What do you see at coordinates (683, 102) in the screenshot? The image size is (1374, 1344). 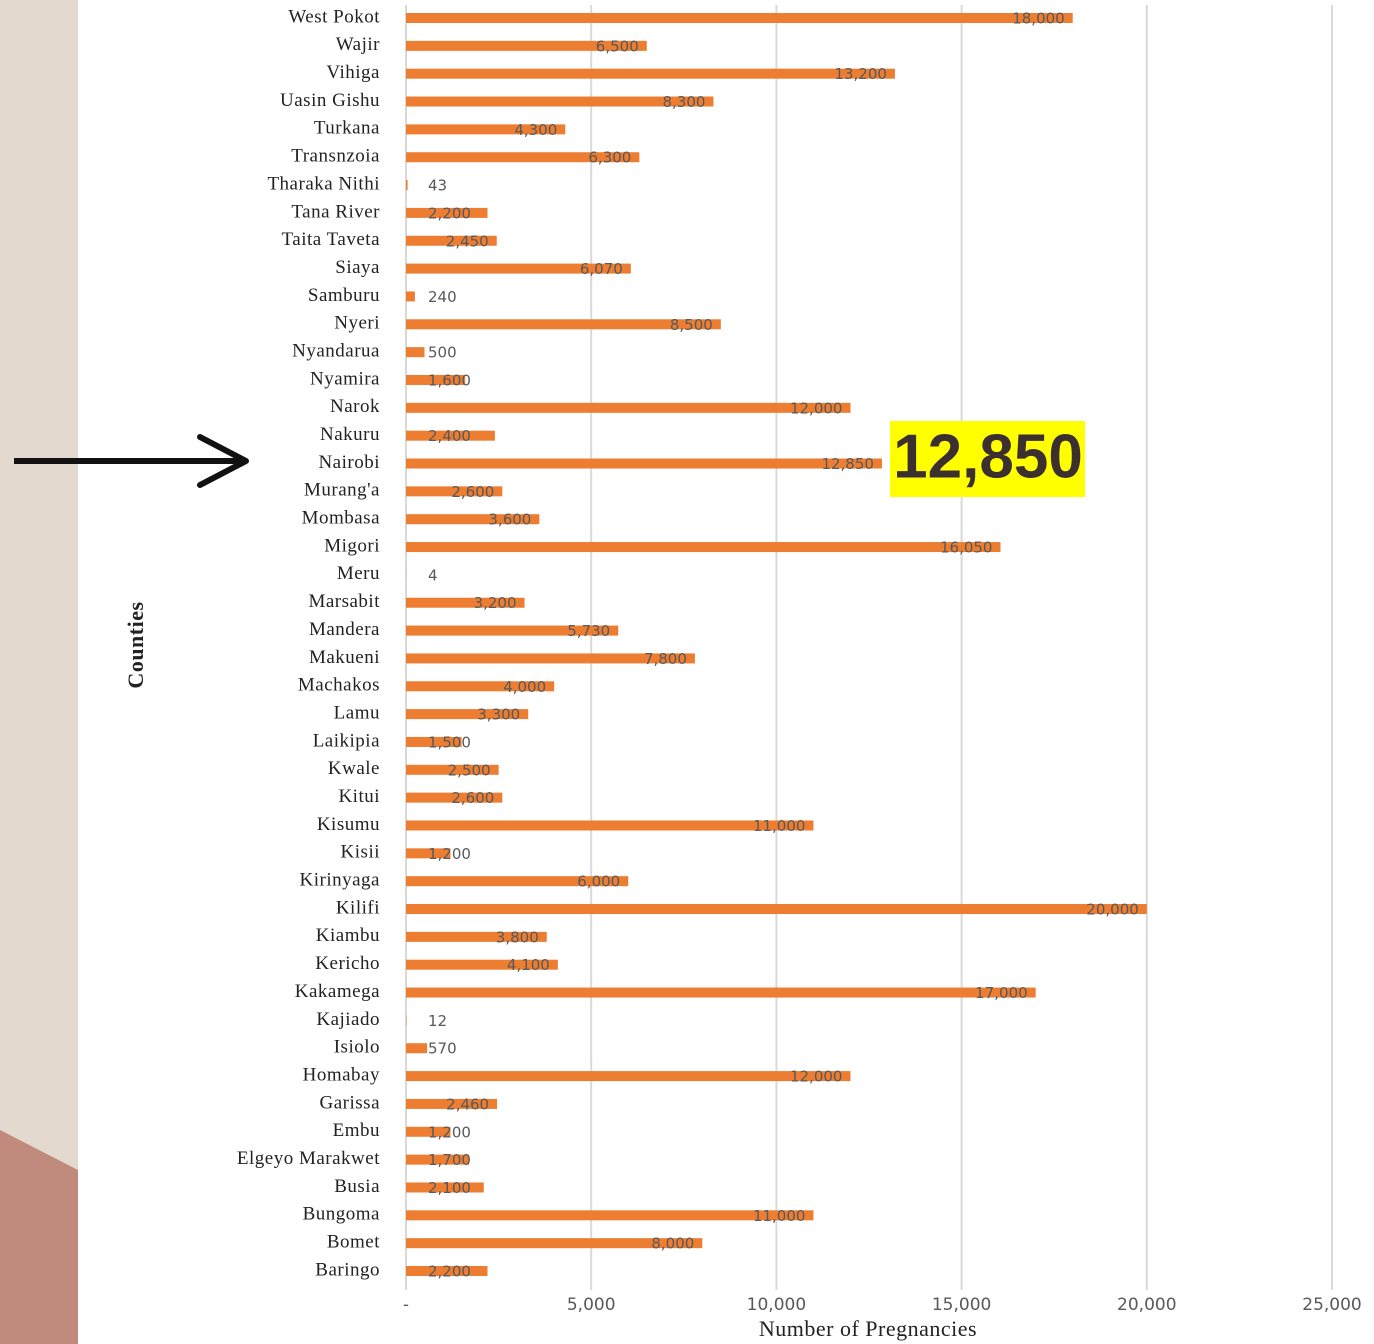 I see `value-label: 8,300` at bounding box center [683, 102].